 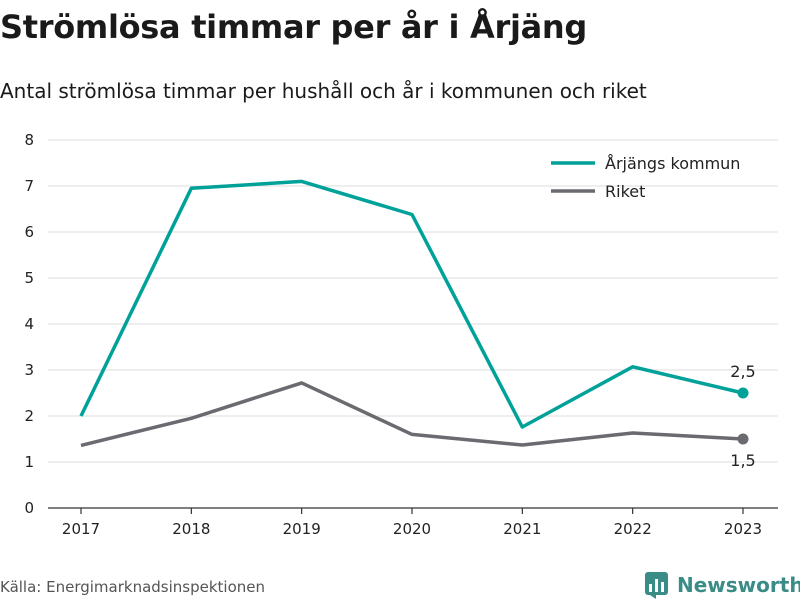 What do you see at coordinates (672, 163) in the screenshot?
I see `legend-label: Årjängs kommun` at bounding box center [672, 163].